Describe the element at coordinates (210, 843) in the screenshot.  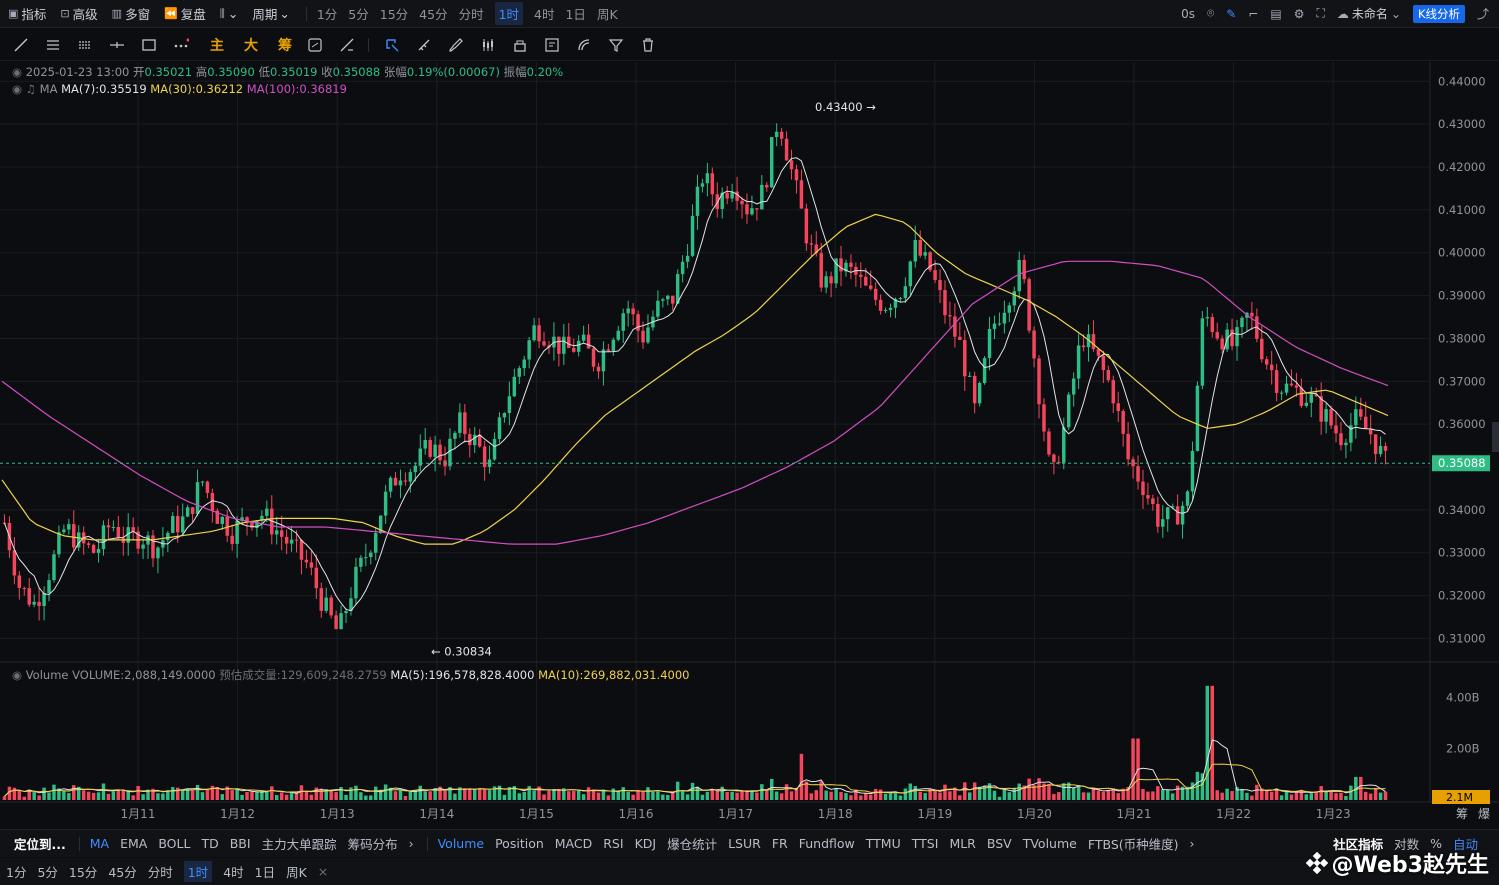
I see `ind-td: TD` at that location.